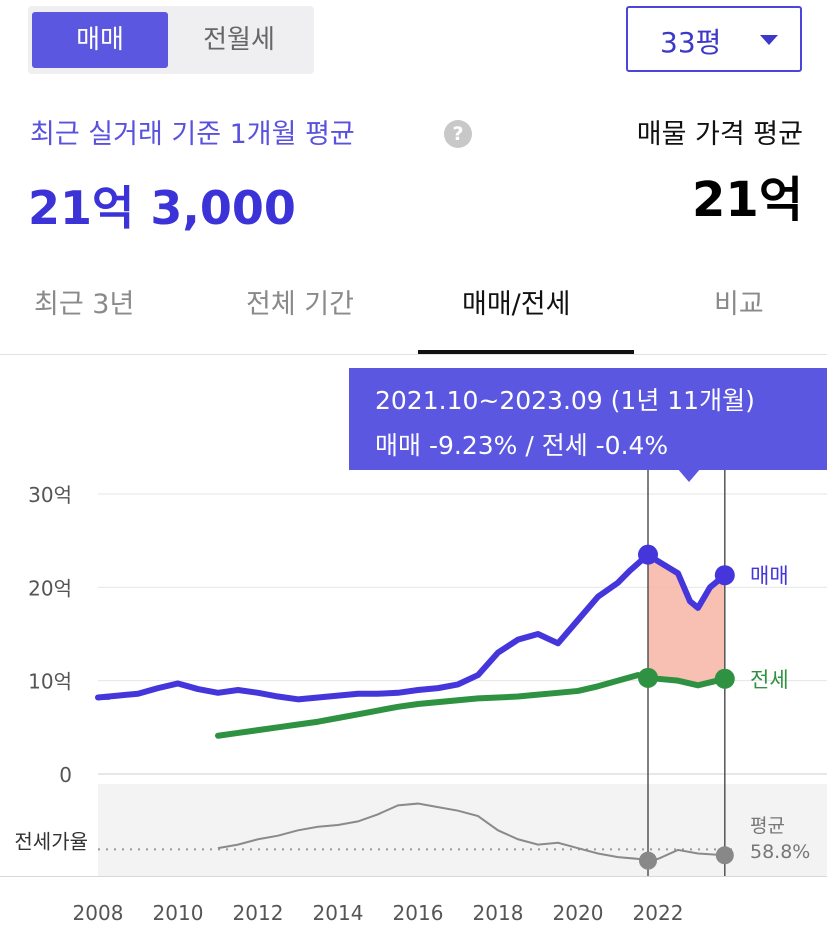 The image size is (827, 939). Describe the element at coordinates (691, 42) in the screenshot. I see `size-dropdown-value: 33평` at that location.